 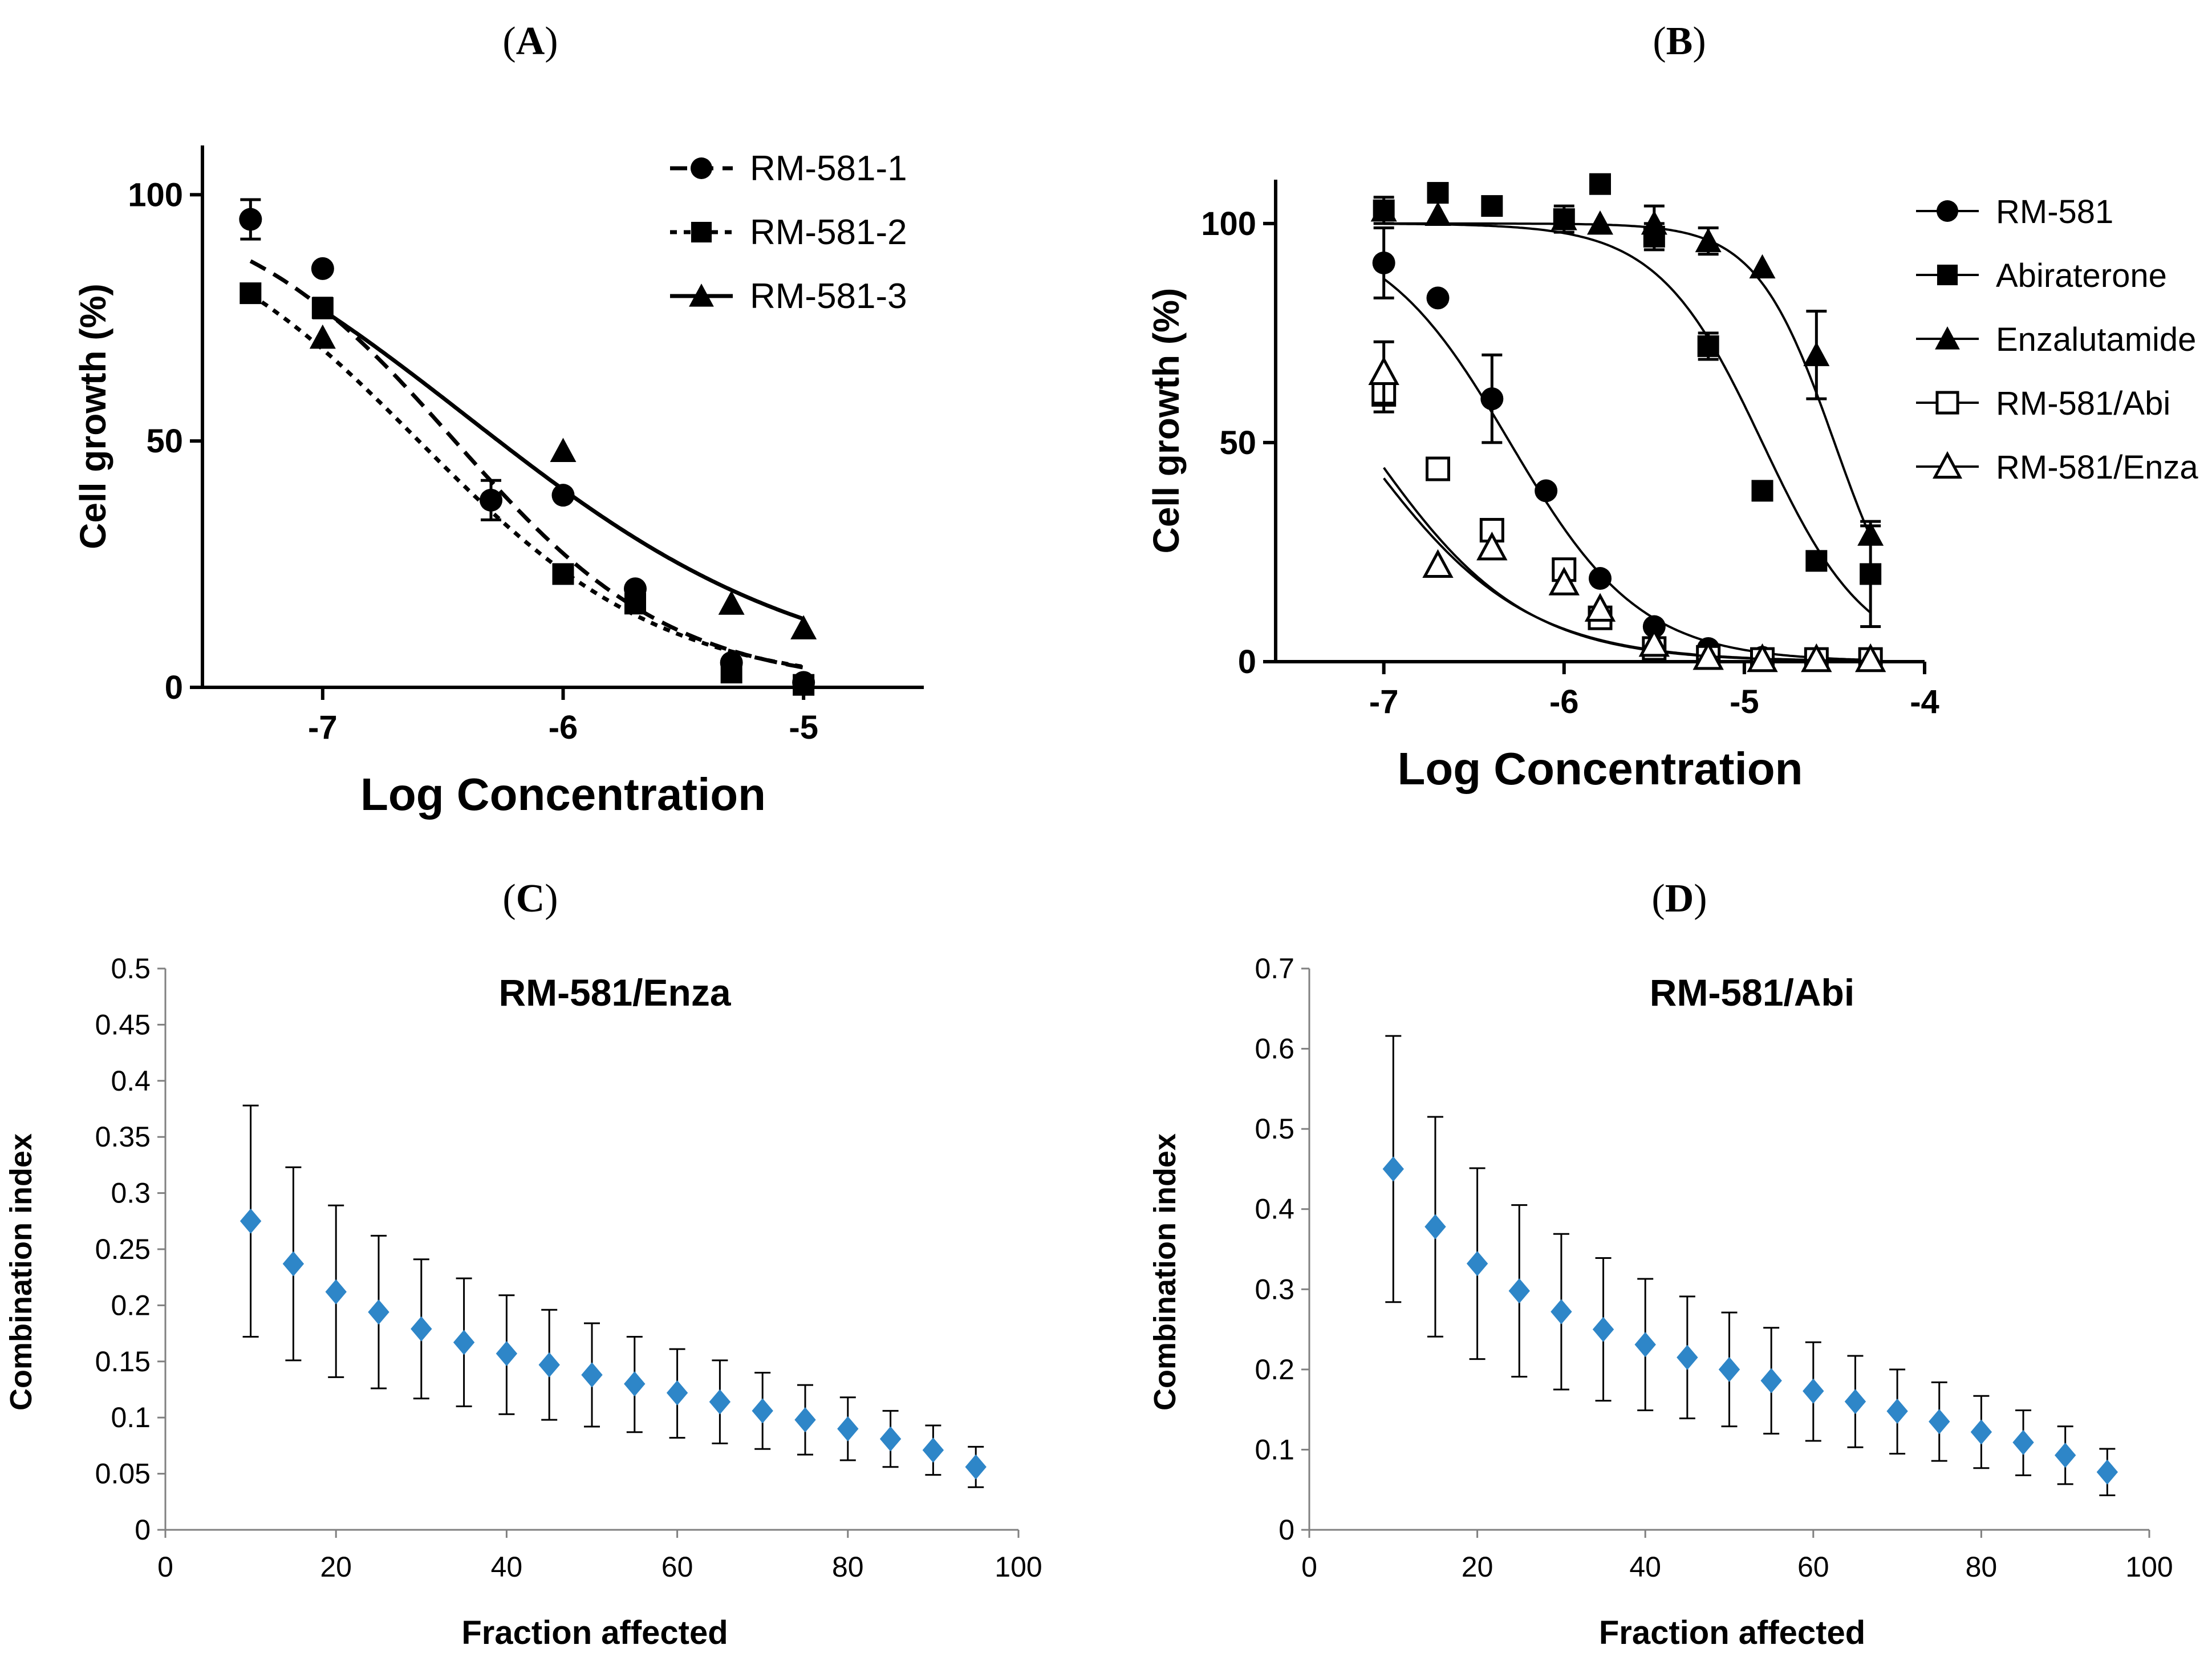 I want to click on y-tick-label: 0.15, so click(x=123, y=1362).